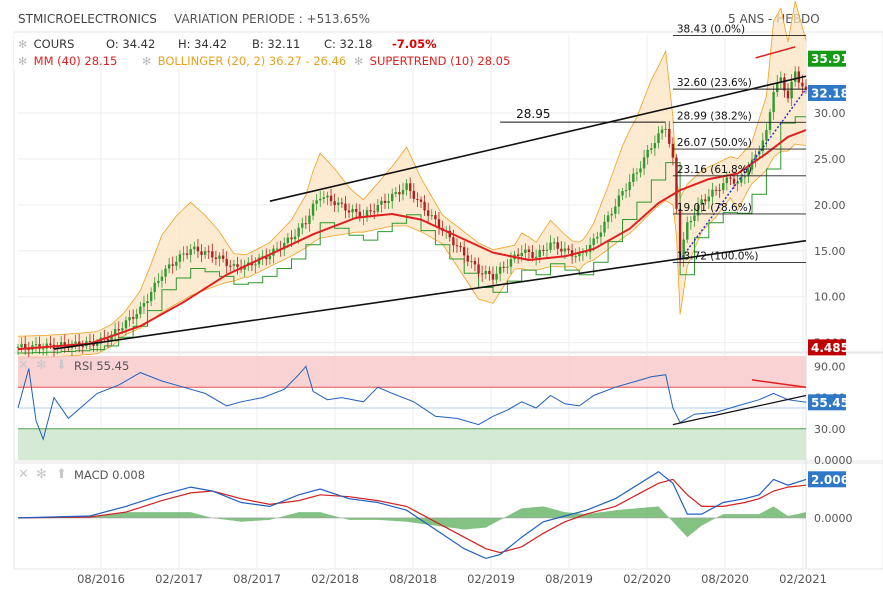 The width and height of the screenshot is (883, 595). What do you see at coordinates (211, 61) in the screenshot?
I see `bollinger-label: BOLLINGER (20, 2)` at bounding box center [211, 61].